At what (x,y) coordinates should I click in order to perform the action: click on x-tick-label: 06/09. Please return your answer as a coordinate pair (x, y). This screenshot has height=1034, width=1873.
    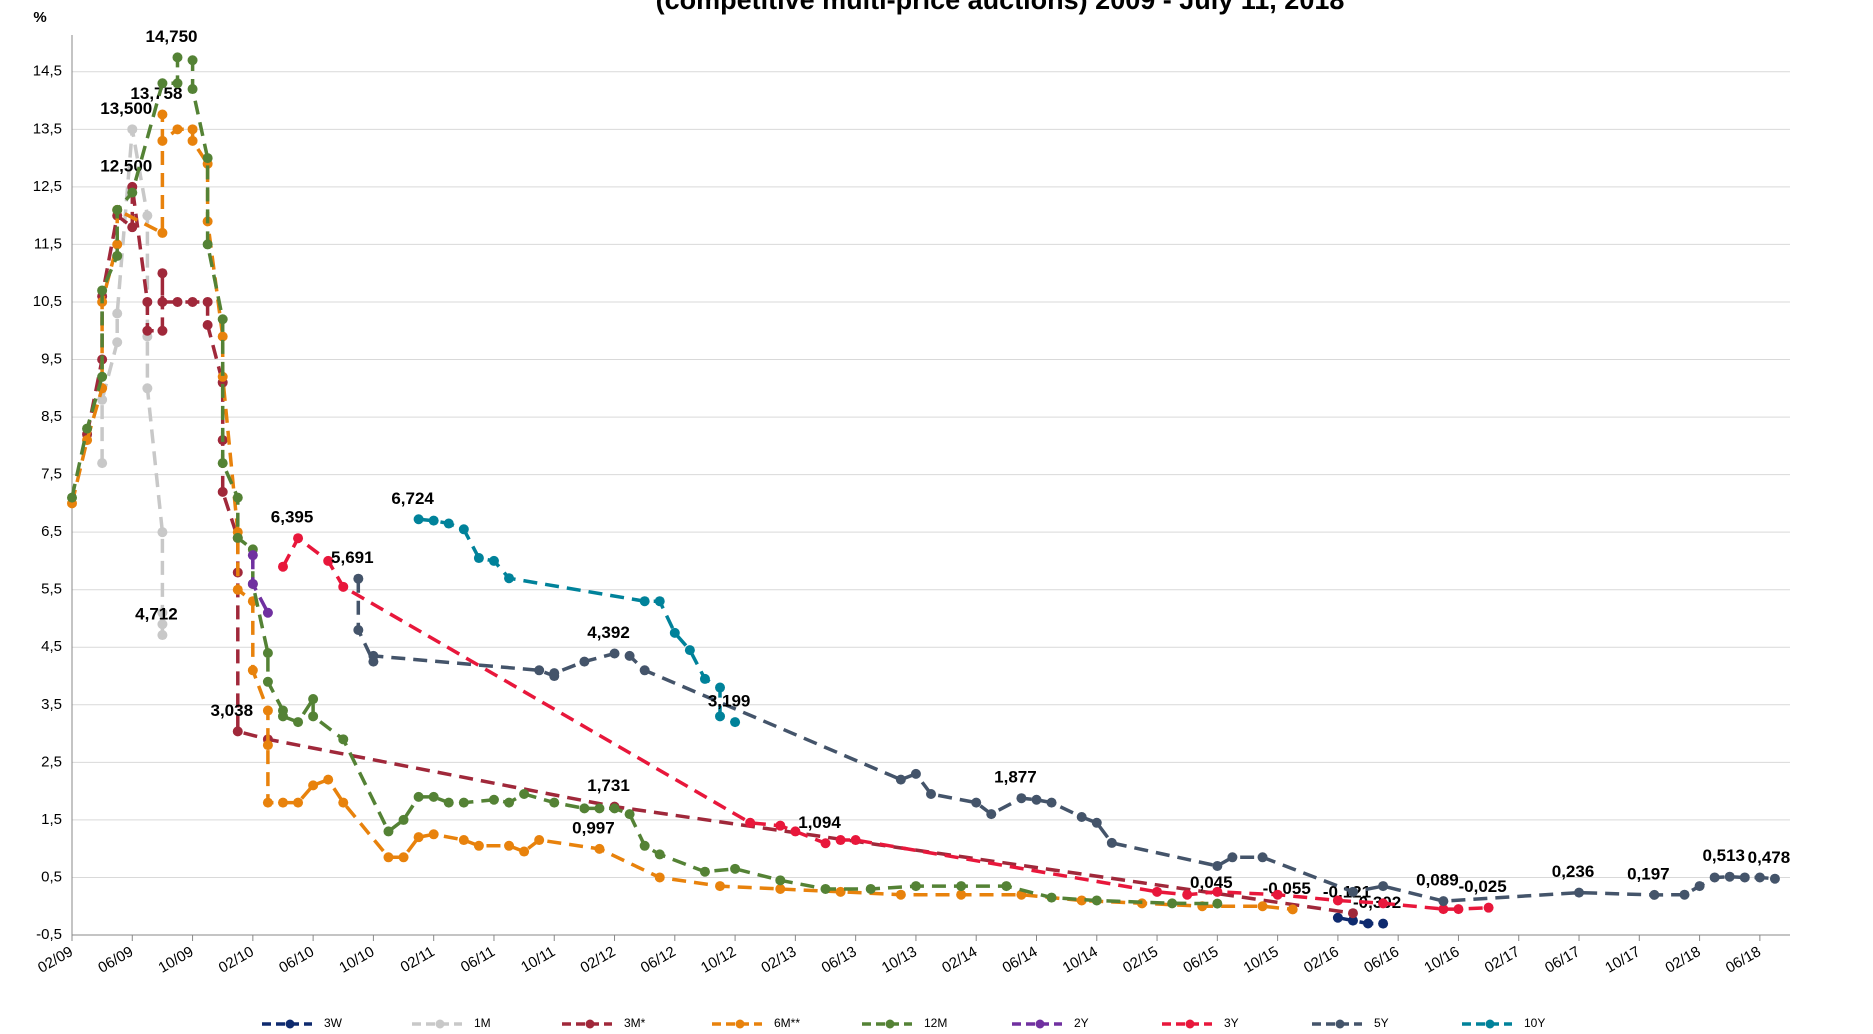
    Looking at the image, I should click on (115, 959).